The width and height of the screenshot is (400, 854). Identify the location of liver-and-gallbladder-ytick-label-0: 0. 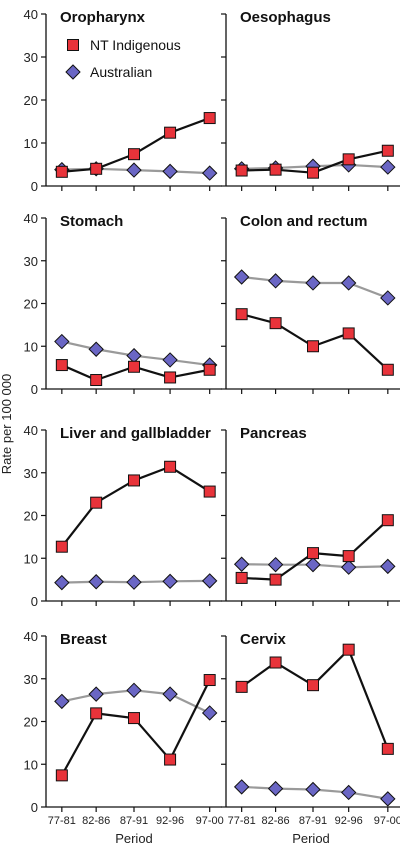
(34, 601).